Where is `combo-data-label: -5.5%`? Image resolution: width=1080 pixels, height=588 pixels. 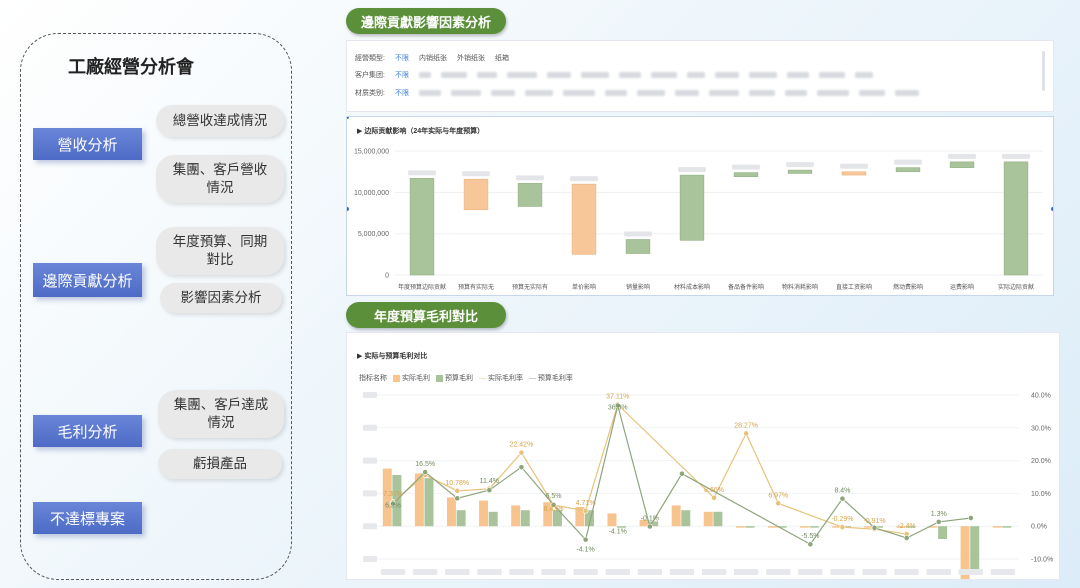 combo-data-label: -5.5% is located at coordinates (810, 536).